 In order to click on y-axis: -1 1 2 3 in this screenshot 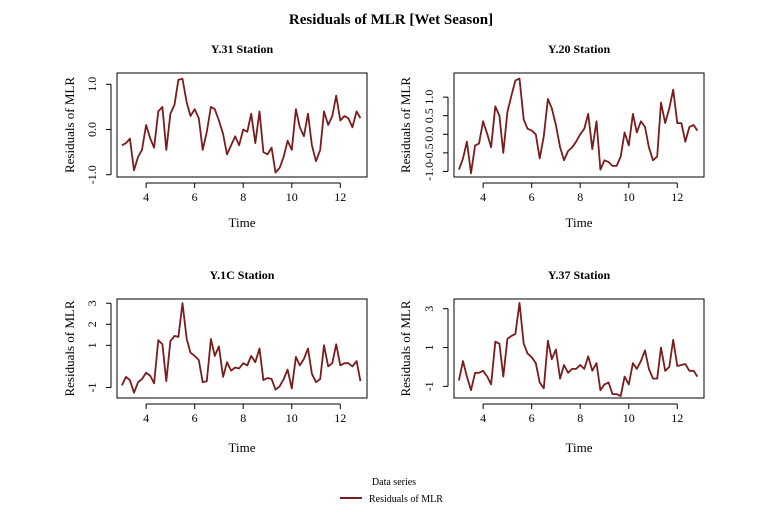, I will do `click(98, 346)`.